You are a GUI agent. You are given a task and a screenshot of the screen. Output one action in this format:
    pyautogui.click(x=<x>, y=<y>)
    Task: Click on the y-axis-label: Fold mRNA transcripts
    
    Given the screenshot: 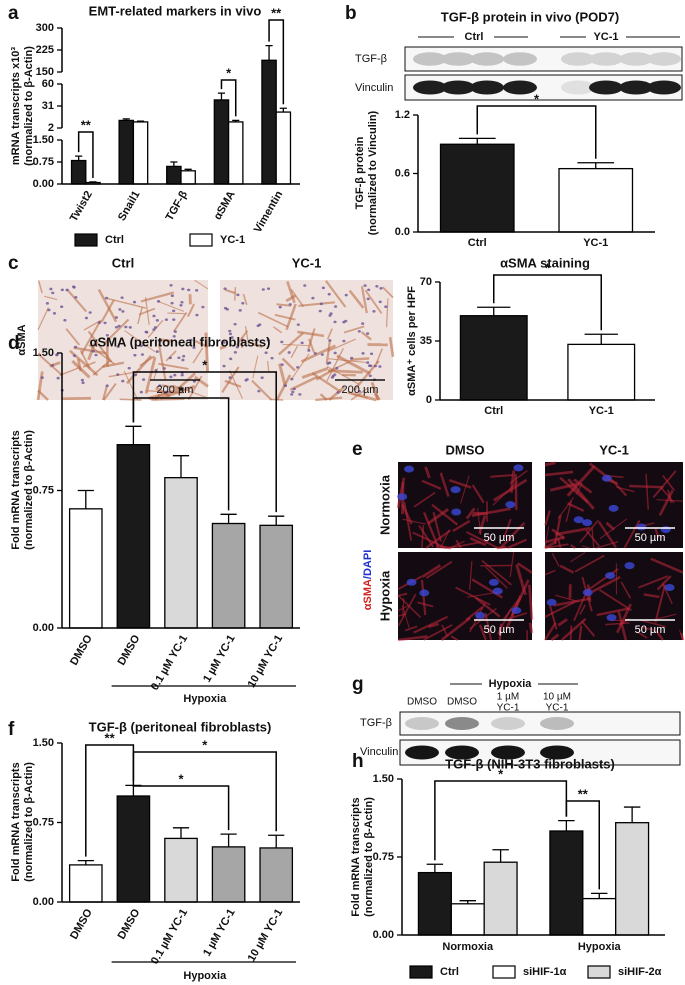 What is the action you would take?
    pyautogui.click(x=356, y=856)
    